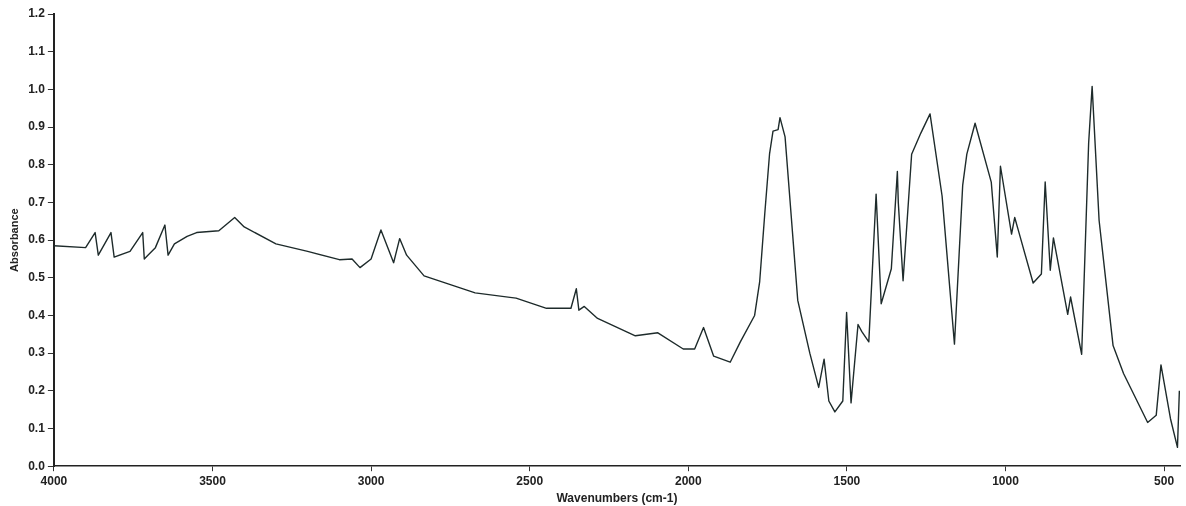  Describe the element at coordinates (688, 480) in the screenshot. I see `x-tick-label: 2000` at that location.